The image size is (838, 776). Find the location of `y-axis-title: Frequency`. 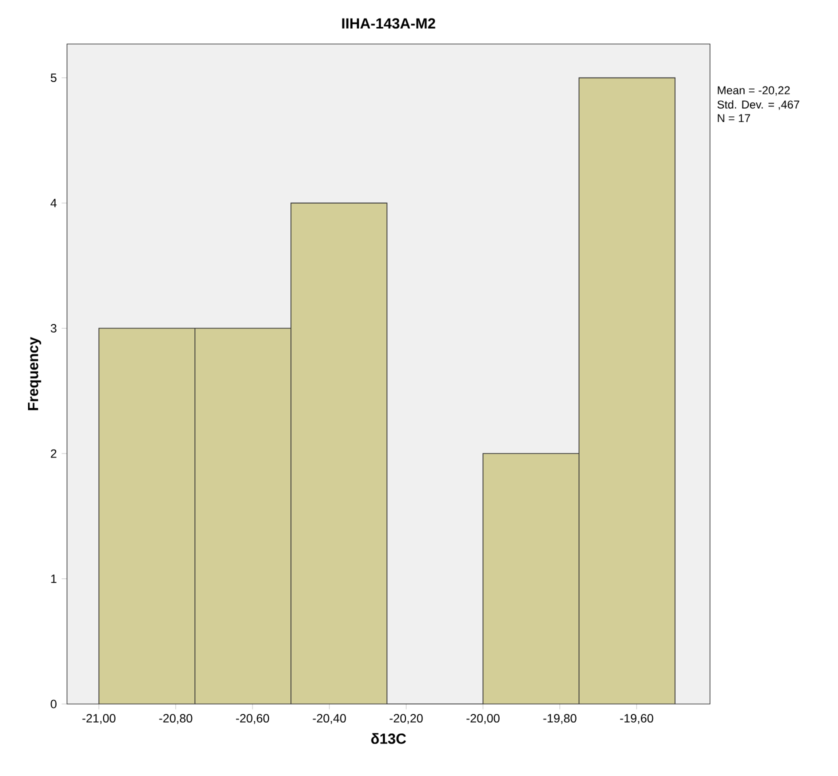

y-axis-title: Frequency is located at coordinates (35, 373).